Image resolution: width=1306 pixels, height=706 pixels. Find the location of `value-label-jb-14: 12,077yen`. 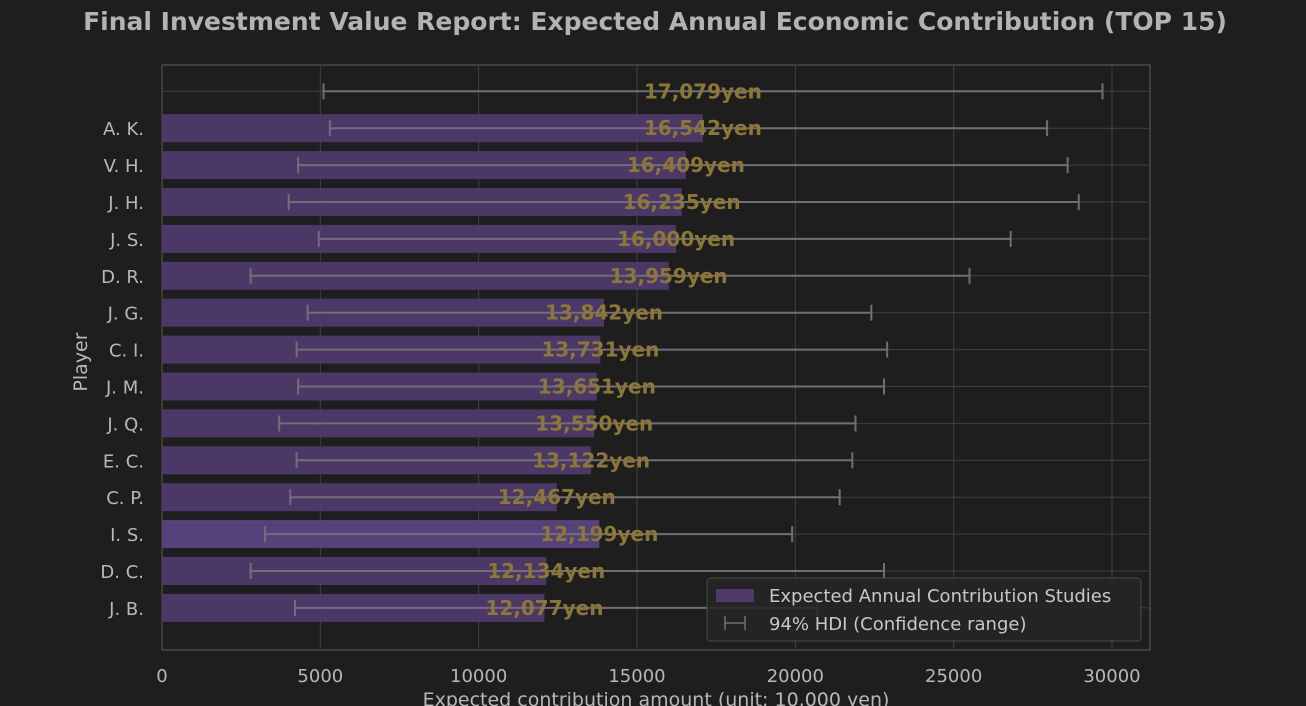

value-label-jb-14: 12,077yen is located at coordinates (544, 608).